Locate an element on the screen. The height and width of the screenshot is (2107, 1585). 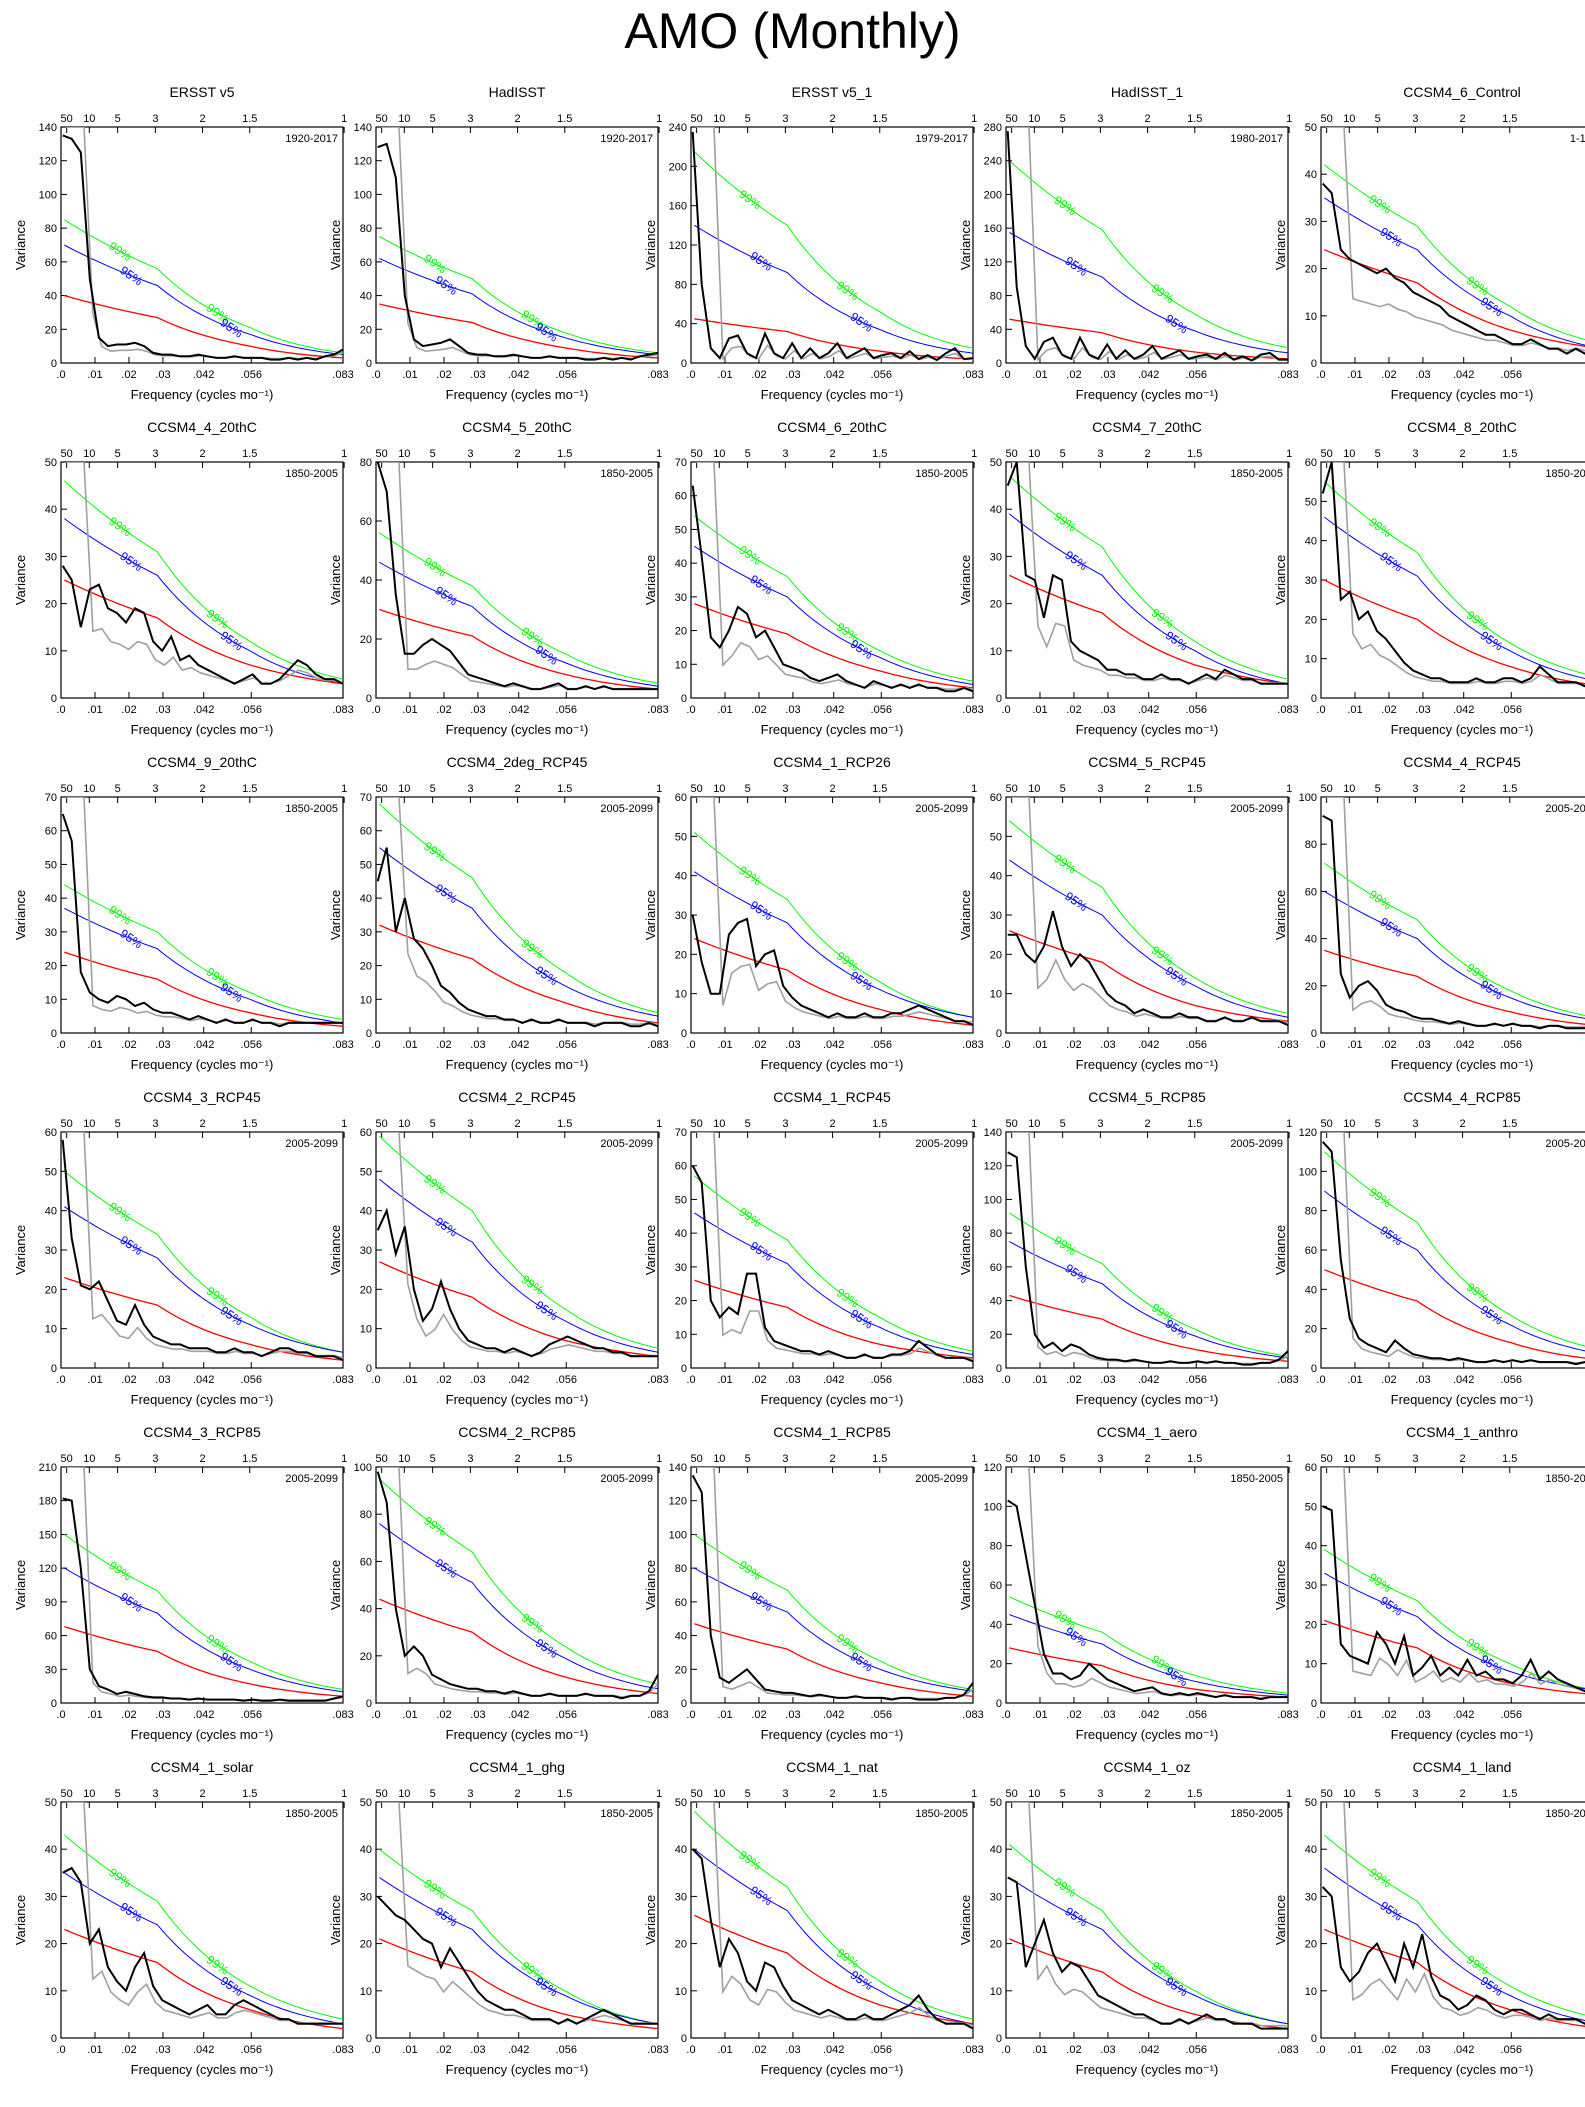
x-tick-label: .02 is located at coordinates (1073, 375).